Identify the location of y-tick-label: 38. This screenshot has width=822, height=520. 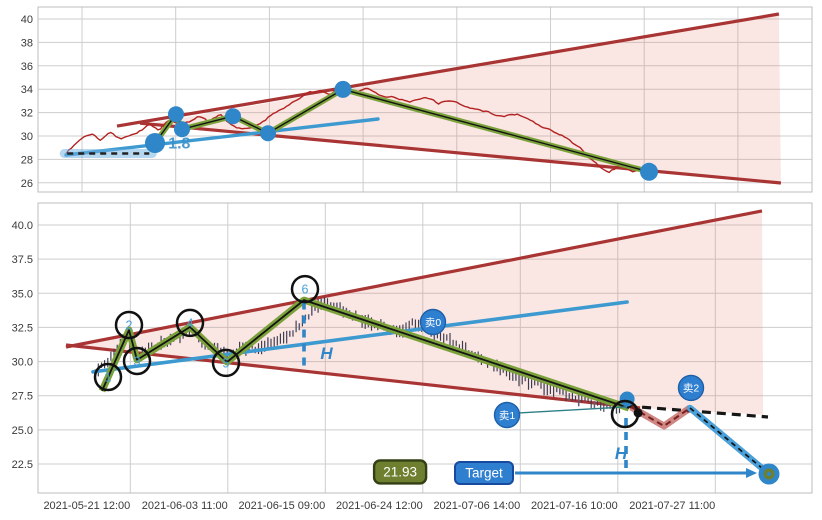
(27, 43).